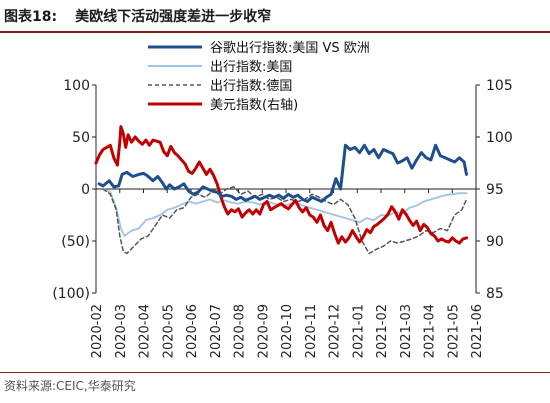 This screenshot has height=403, width=550. Describe the element at coordinates (335, 331) in the screenshot. I see `x-tick-label: 2020-12` at that location.